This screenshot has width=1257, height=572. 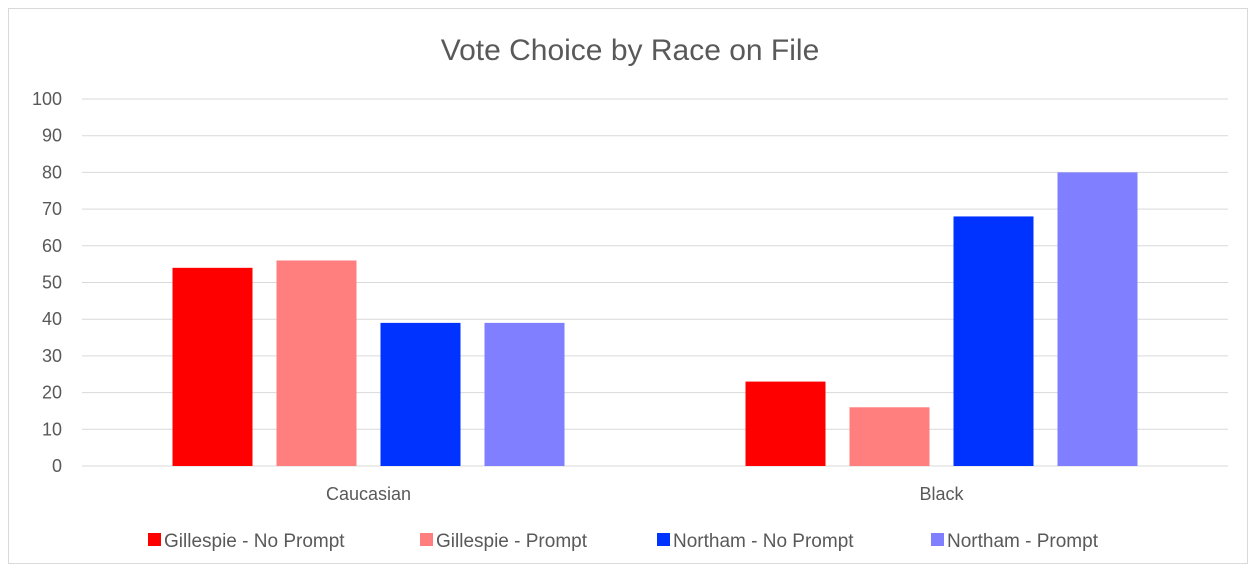 What do you see at coordinates (941, 494) in the screenshot?
I see `x-category-label: Black` at bounding box center [941, 494].